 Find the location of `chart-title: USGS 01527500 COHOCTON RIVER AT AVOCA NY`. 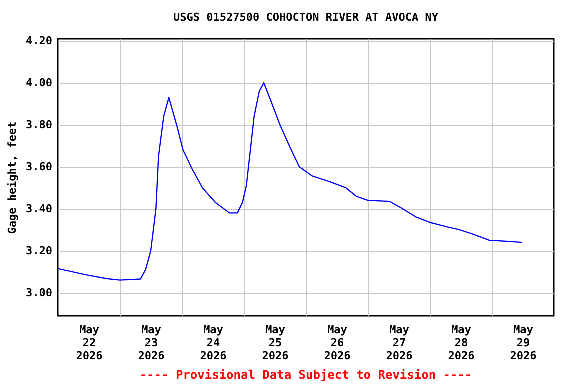

chart-title: USGS 01527500 COHOCTON RIVER AT AVOCA NY is located at coordinates (306, 17).